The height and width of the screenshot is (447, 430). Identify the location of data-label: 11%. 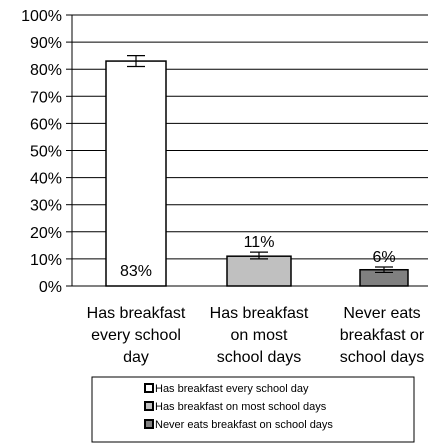
(259, 242).